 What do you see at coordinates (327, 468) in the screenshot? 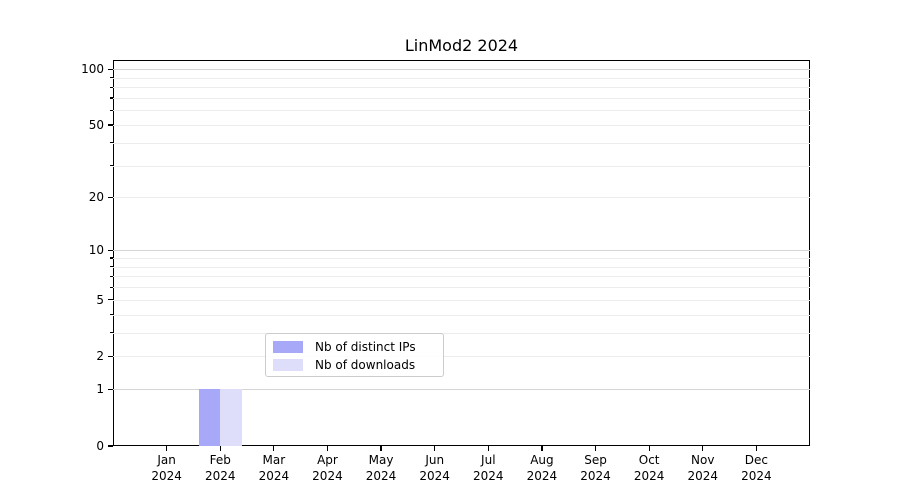
I see `x-tick-label: Apr 2024` at bounding box center [327, 468].